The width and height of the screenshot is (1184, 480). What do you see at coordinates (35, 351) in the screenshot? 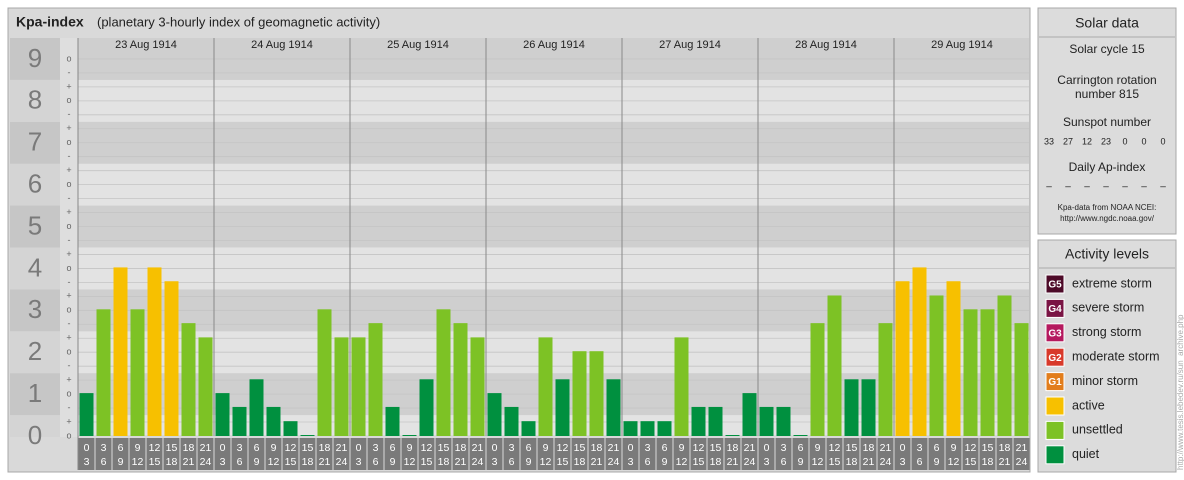
I see `y-tick-label: 2` at bounding box center [35, 351].